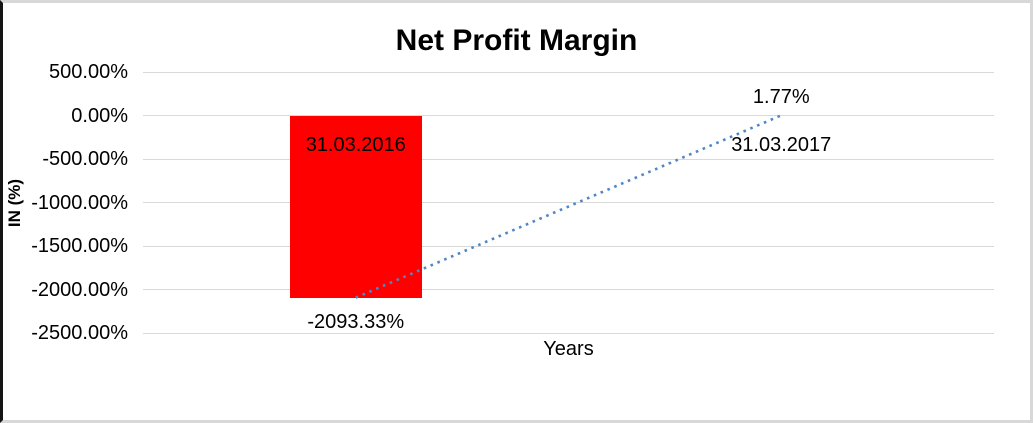 The height and width of the screenshot is (423, 1033). What do you see at coordinates (781, 145) in the screenshot?
I see `point-category-label: 31.03.2017` at bounding box center [781, 145].